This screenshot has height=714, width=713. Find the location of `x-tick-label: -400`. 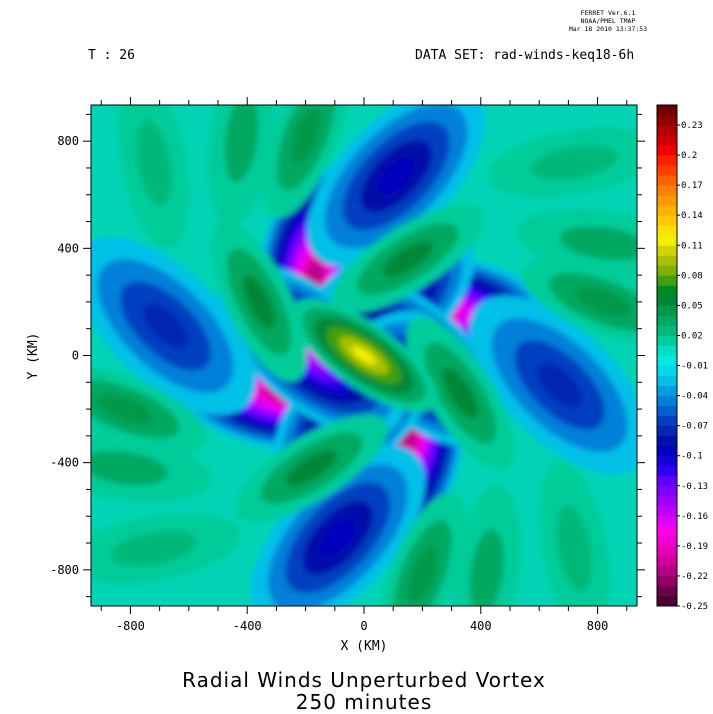

x-tick-label: -400 is located at coordinates (247, 626).